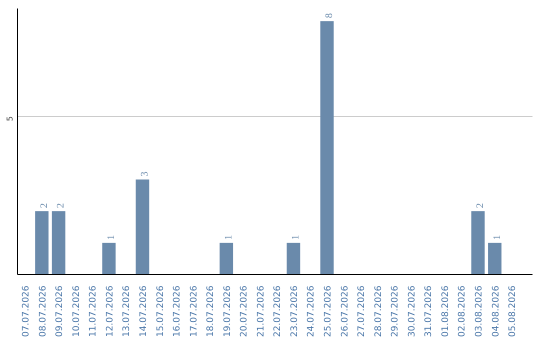  What do you see at coordinates (93, 311) in the screenshot?
I see `x-tick-label: 11.07.2026` at bounding box center [93, 311].